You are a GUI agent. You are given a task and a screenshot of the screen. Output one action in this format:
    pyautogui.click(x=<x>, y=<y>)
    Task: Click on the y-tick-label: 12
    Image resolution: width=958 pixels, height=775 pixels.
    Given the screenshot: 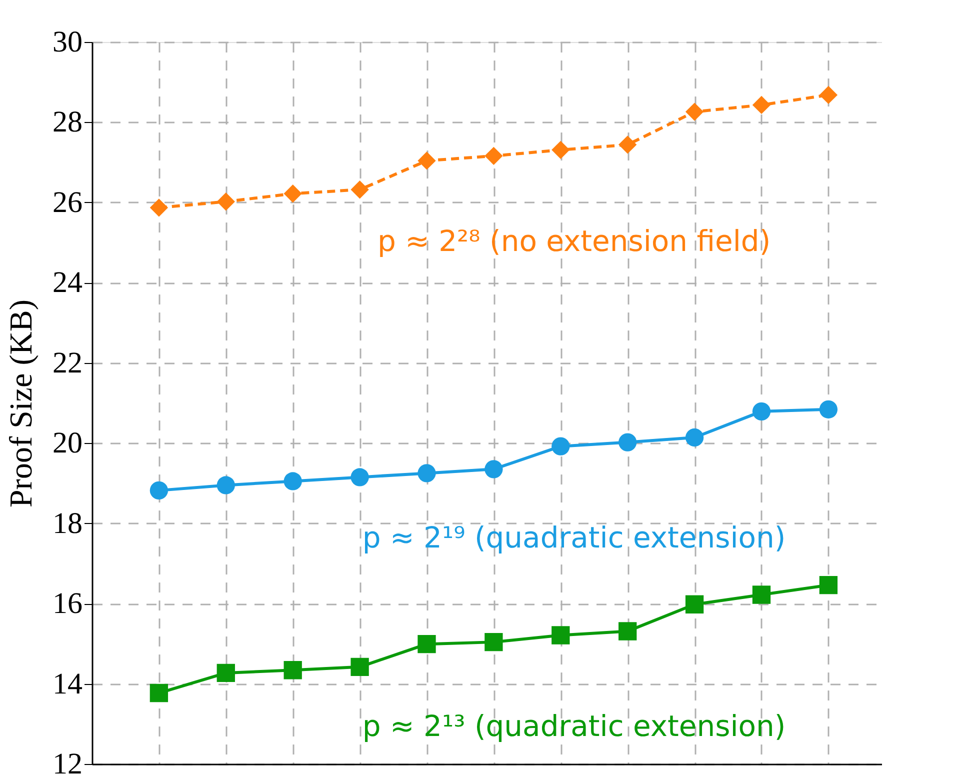 What is the action you would take?
    pyautogui.click(x=67, y=761)
    